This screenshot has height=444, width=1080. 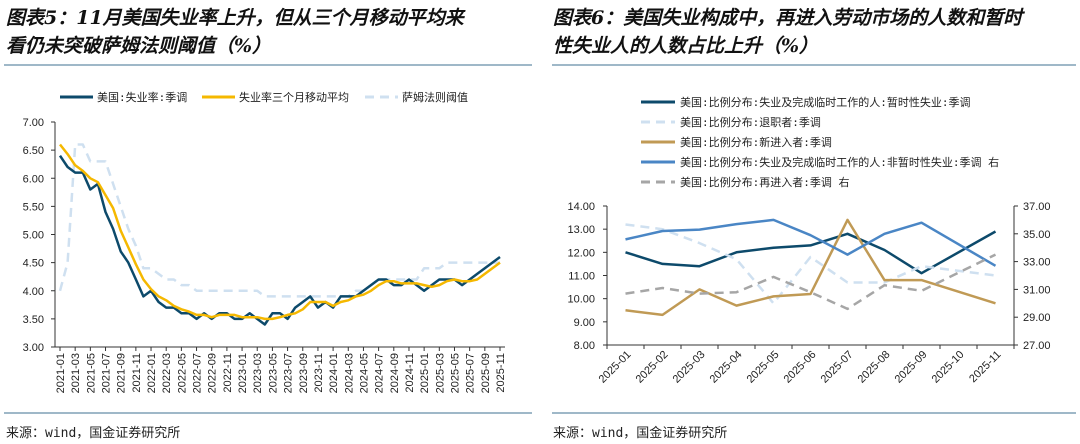 What do you see at coordinates (435, 97) in the screenshot?
I see `left-legend-label: 萨姆法则阈值` at bounding box center [435, 97].